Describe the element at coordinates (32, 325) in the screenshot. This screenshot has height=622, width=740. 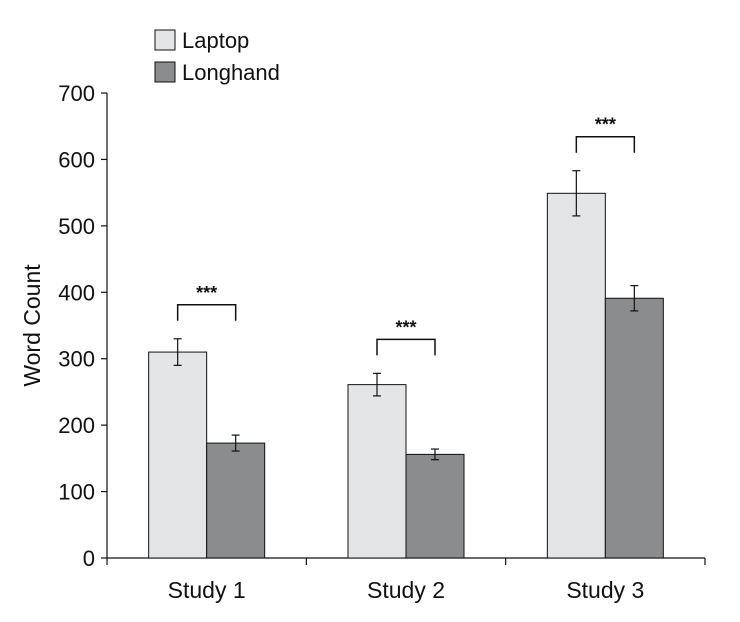
I see `y-axis-title: Word Count` at that location.